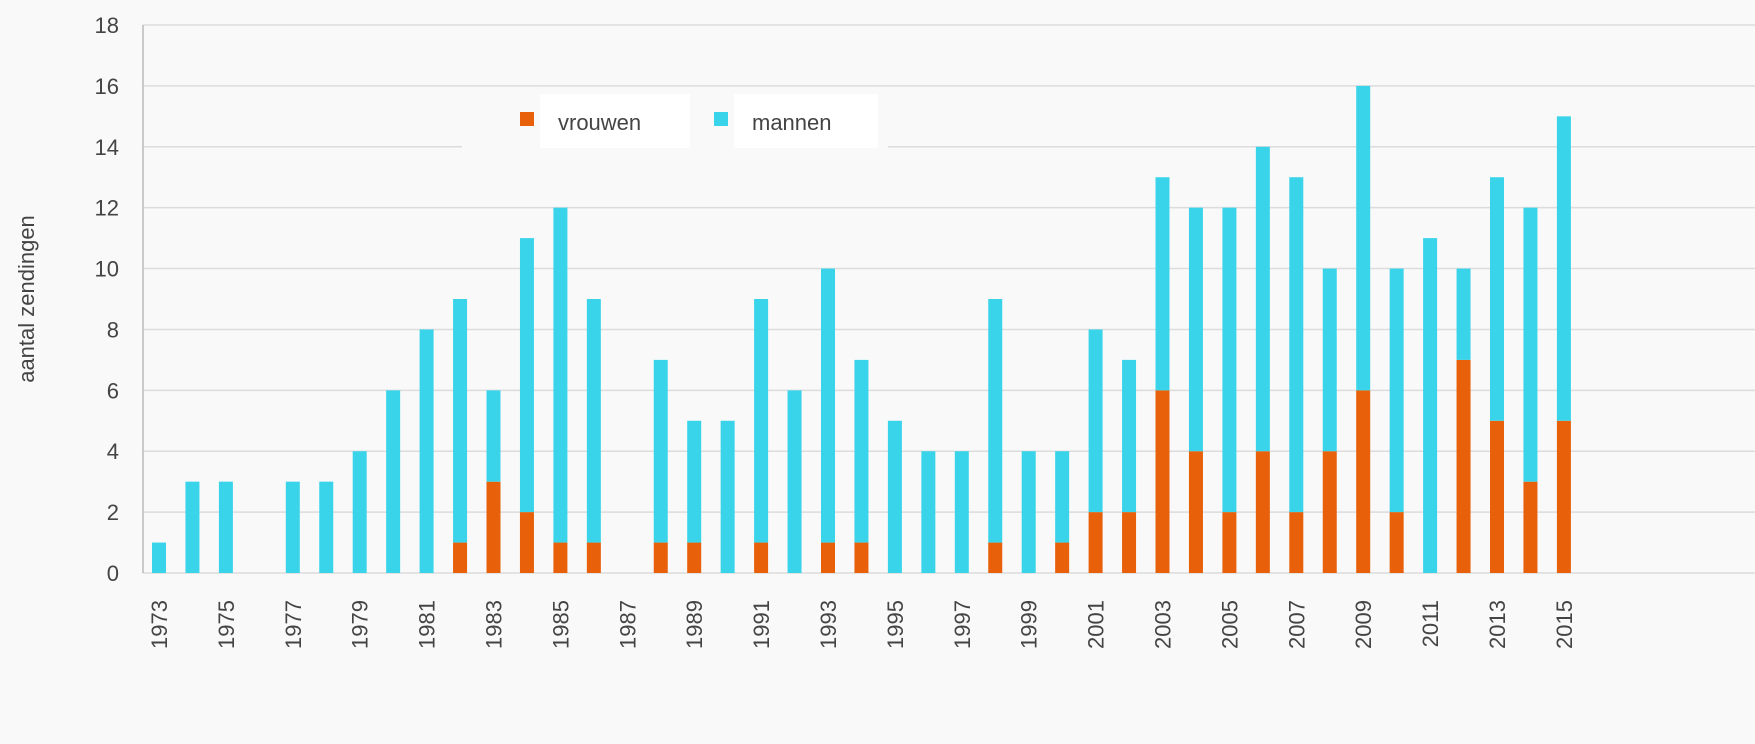 This screenshot has height=744, width=1755. What do you see at coordinates (159, 624) in the screenshot?
I see `x-tick-label: 1973` at bounding box center [159, 624].